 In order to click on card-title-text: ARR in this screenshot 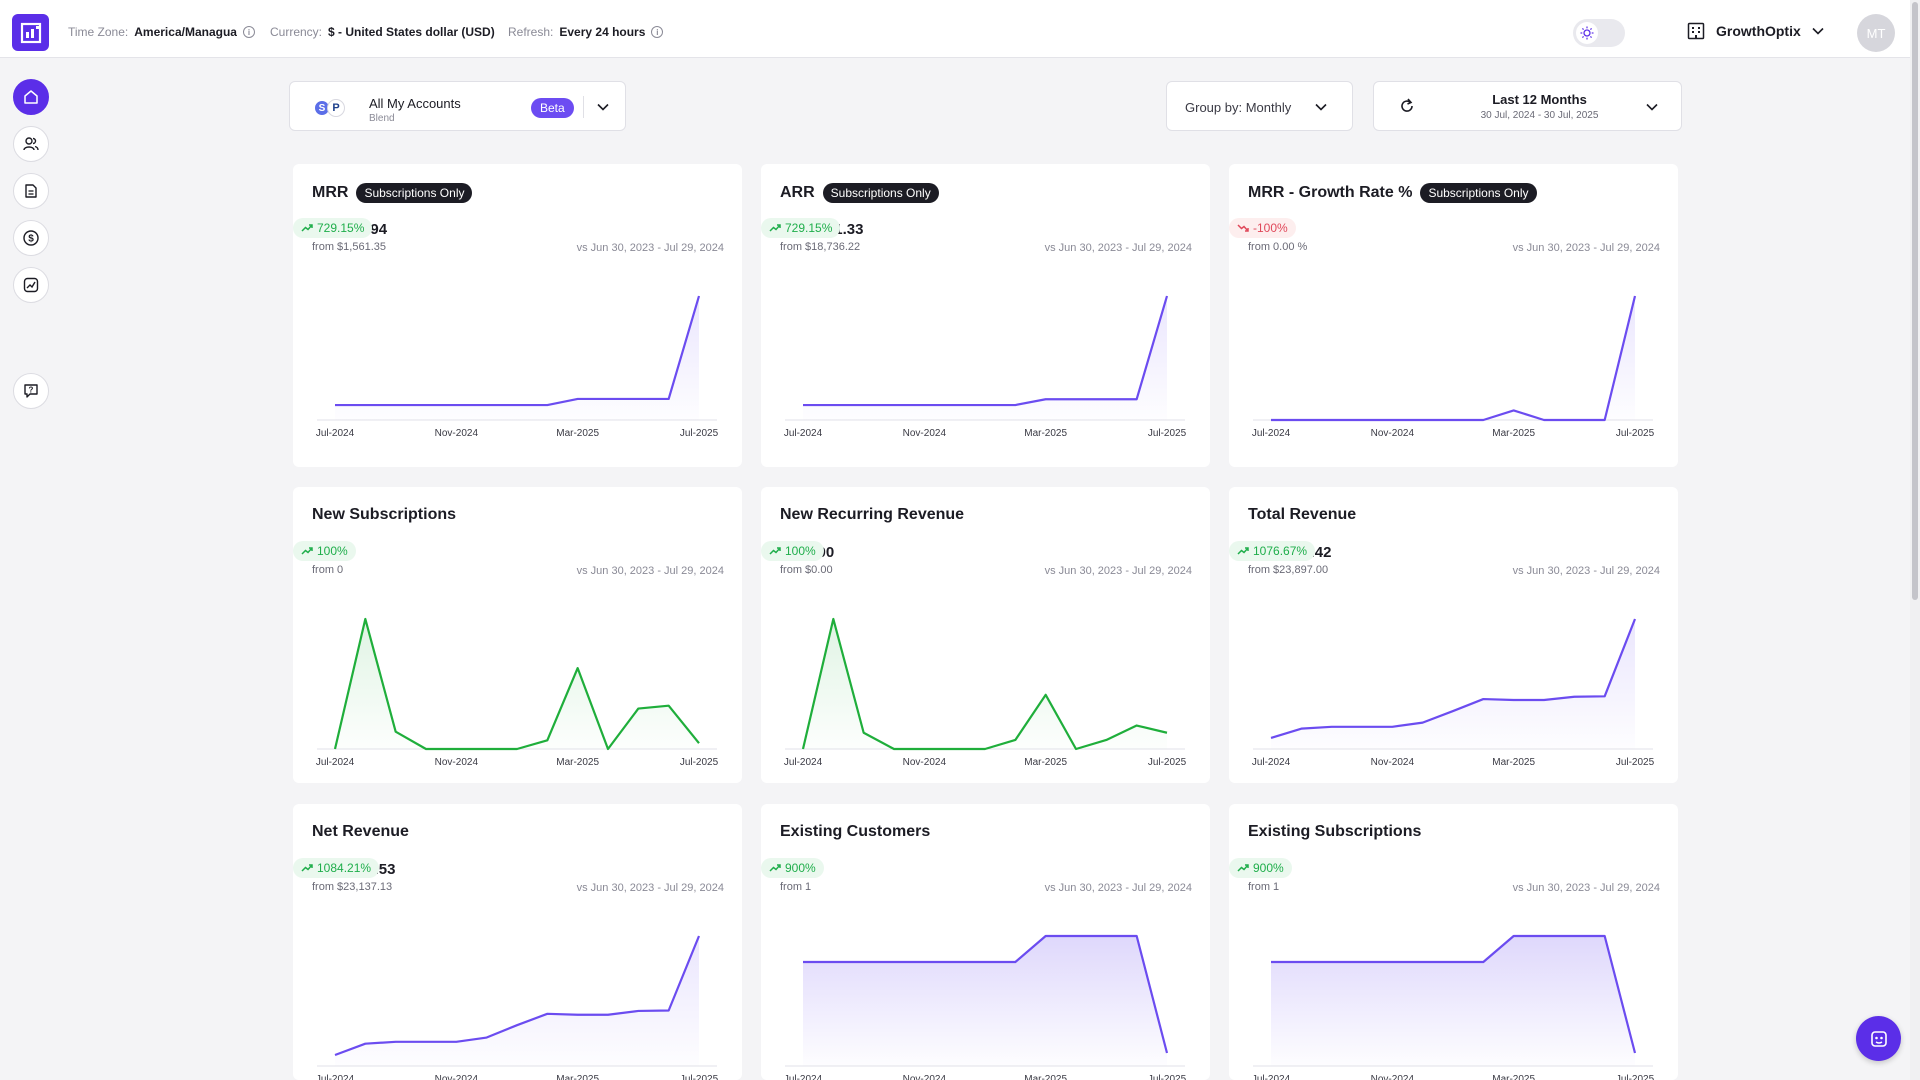, I will do `click(797, 192)`.